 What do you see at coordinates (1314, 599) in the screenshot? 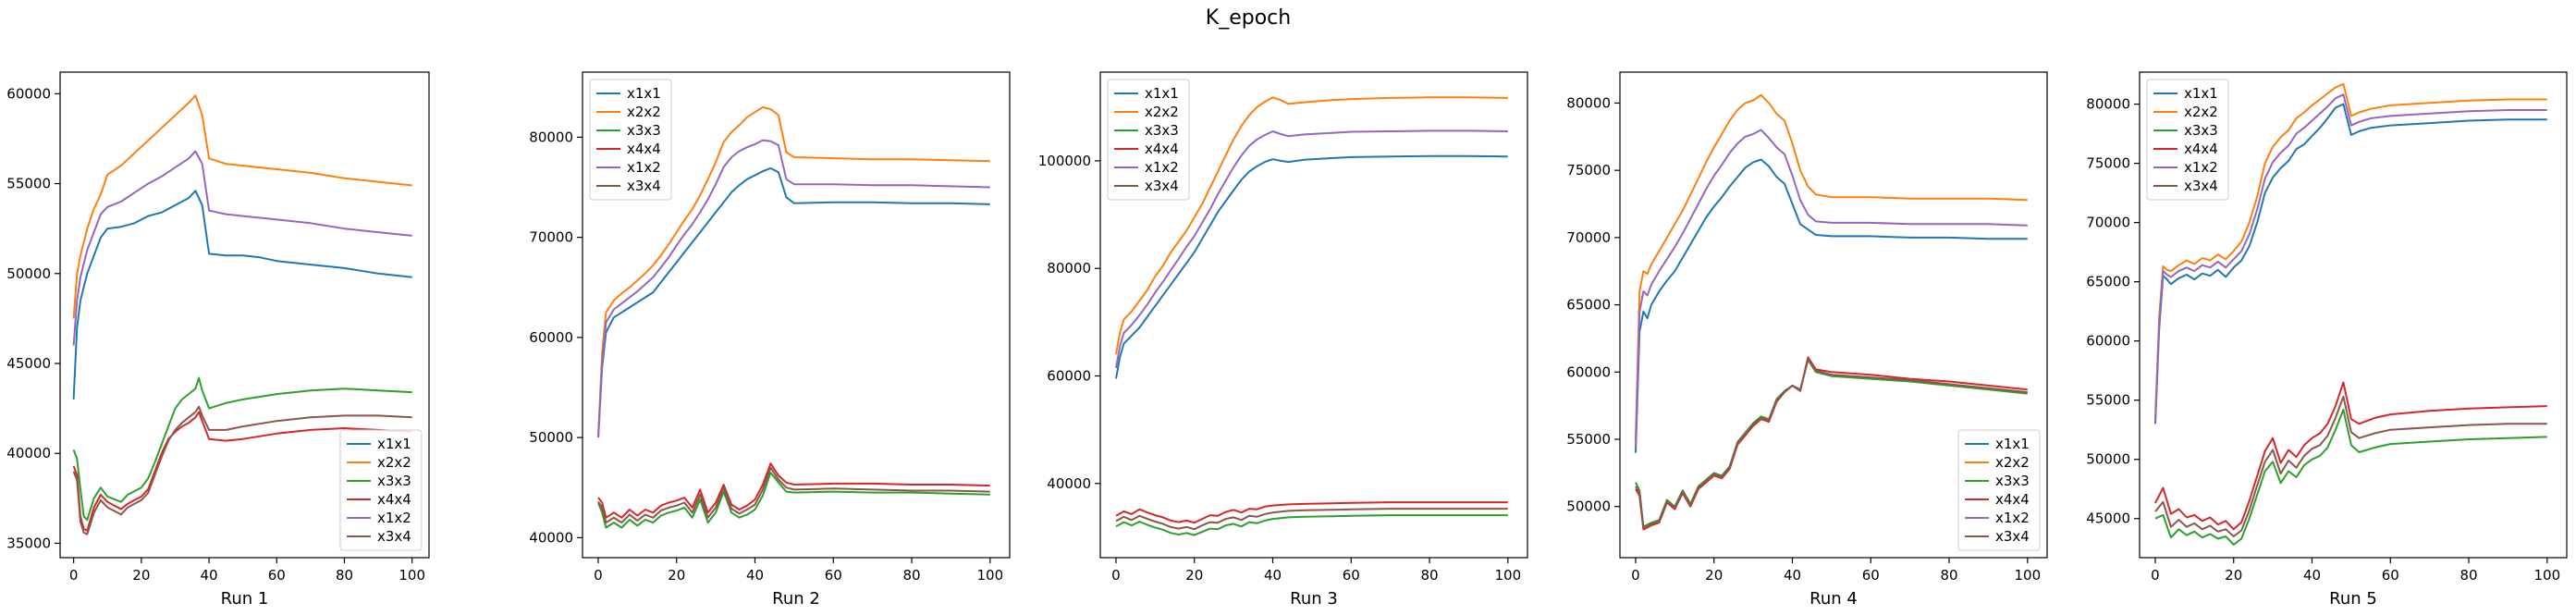
I see `x-axis-label: Run 3` at bounding box center [1314, 599].